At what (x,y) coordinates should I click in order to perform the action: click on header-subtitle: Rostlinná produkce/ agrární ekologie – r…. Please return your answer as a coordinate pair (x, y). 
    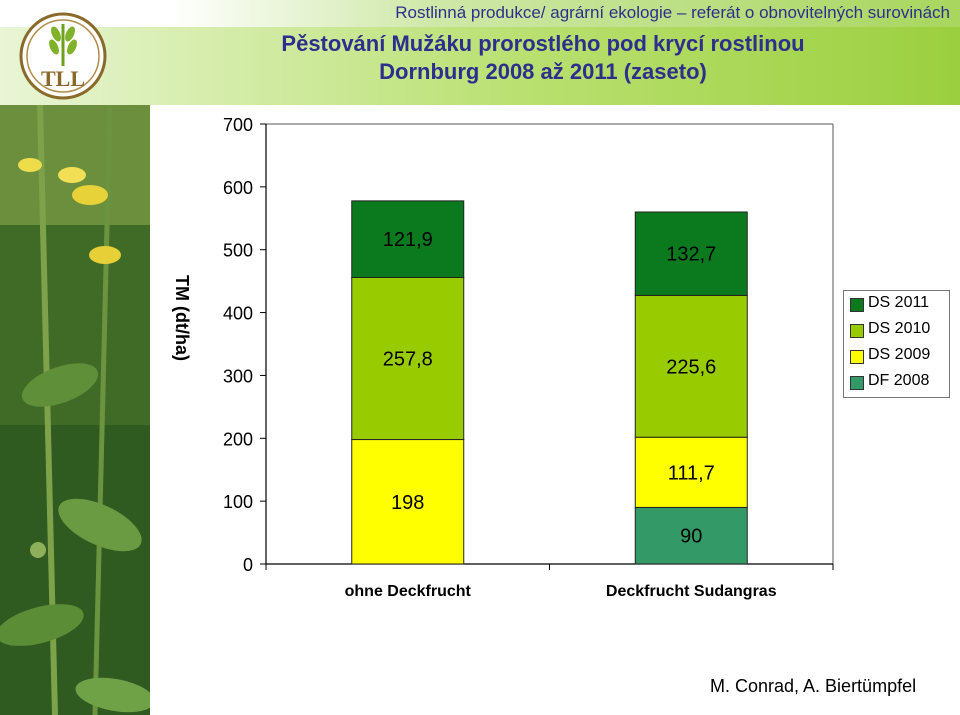
    Looking at the image, I should click on (672, 12).